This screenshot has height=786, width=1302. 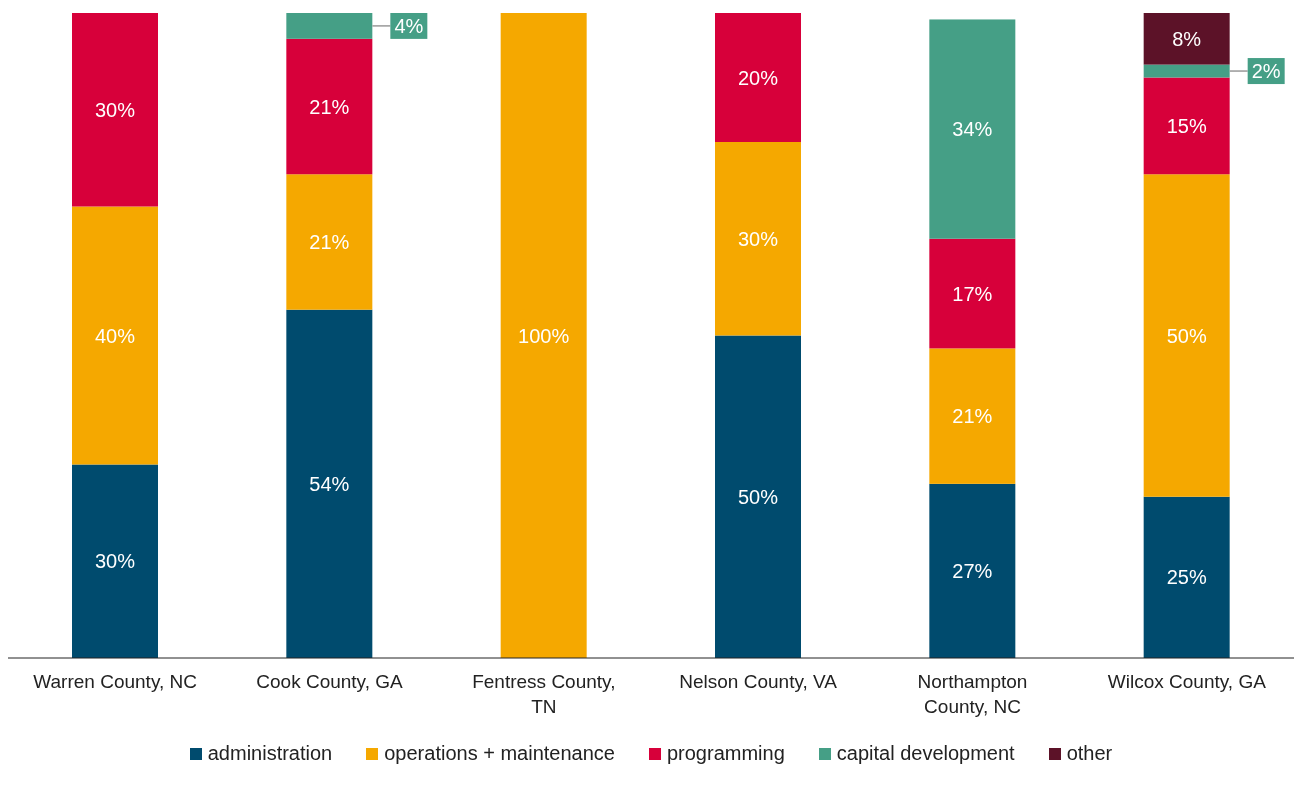 I want to click on legend-label: other, so click(x=1089, y=753).